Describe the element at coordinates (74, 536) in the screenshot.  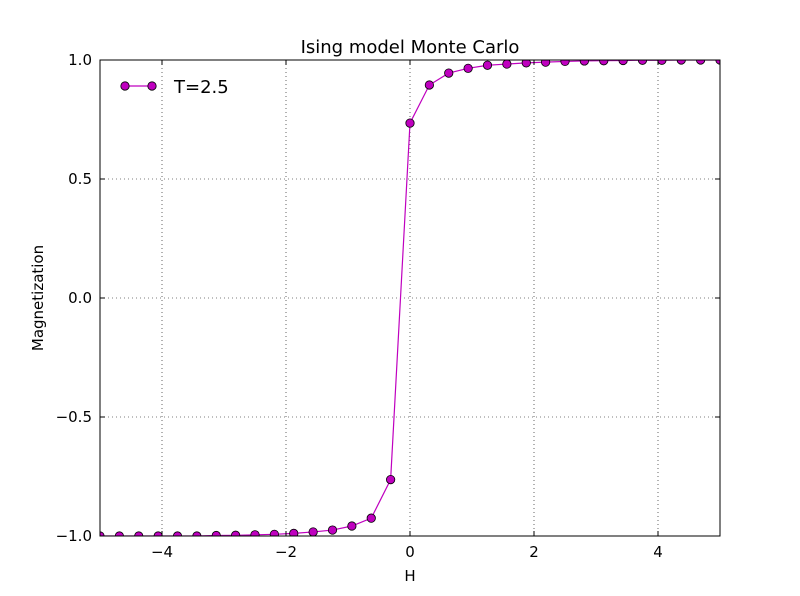
I see `y-tick-label: −1.0` at that location.